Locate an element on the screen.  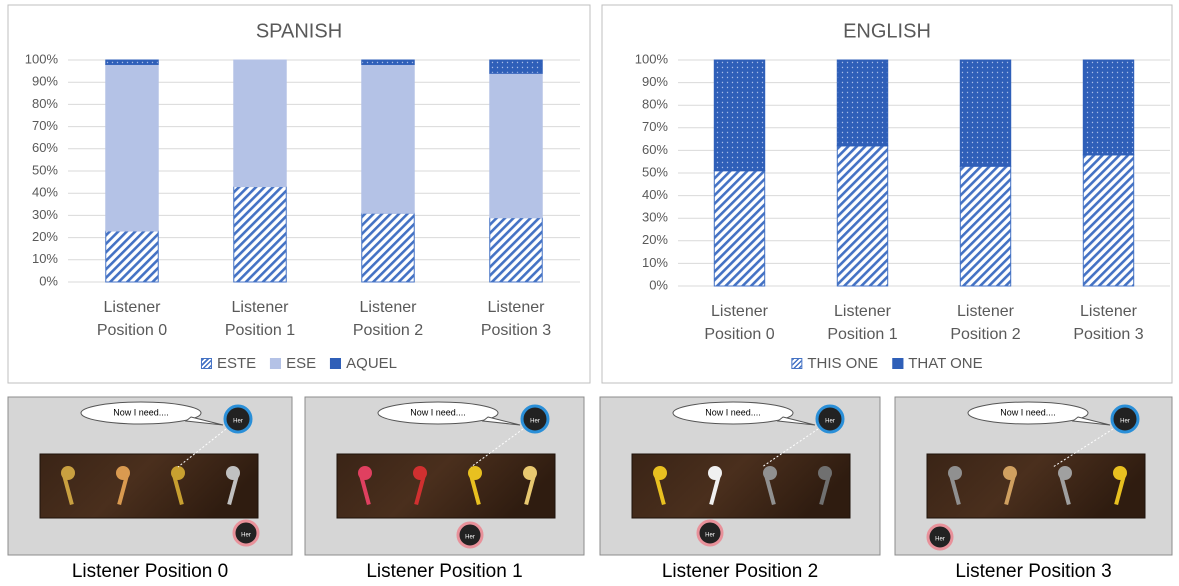
chart-title: SPANISH is located at coordinates (299, 31).